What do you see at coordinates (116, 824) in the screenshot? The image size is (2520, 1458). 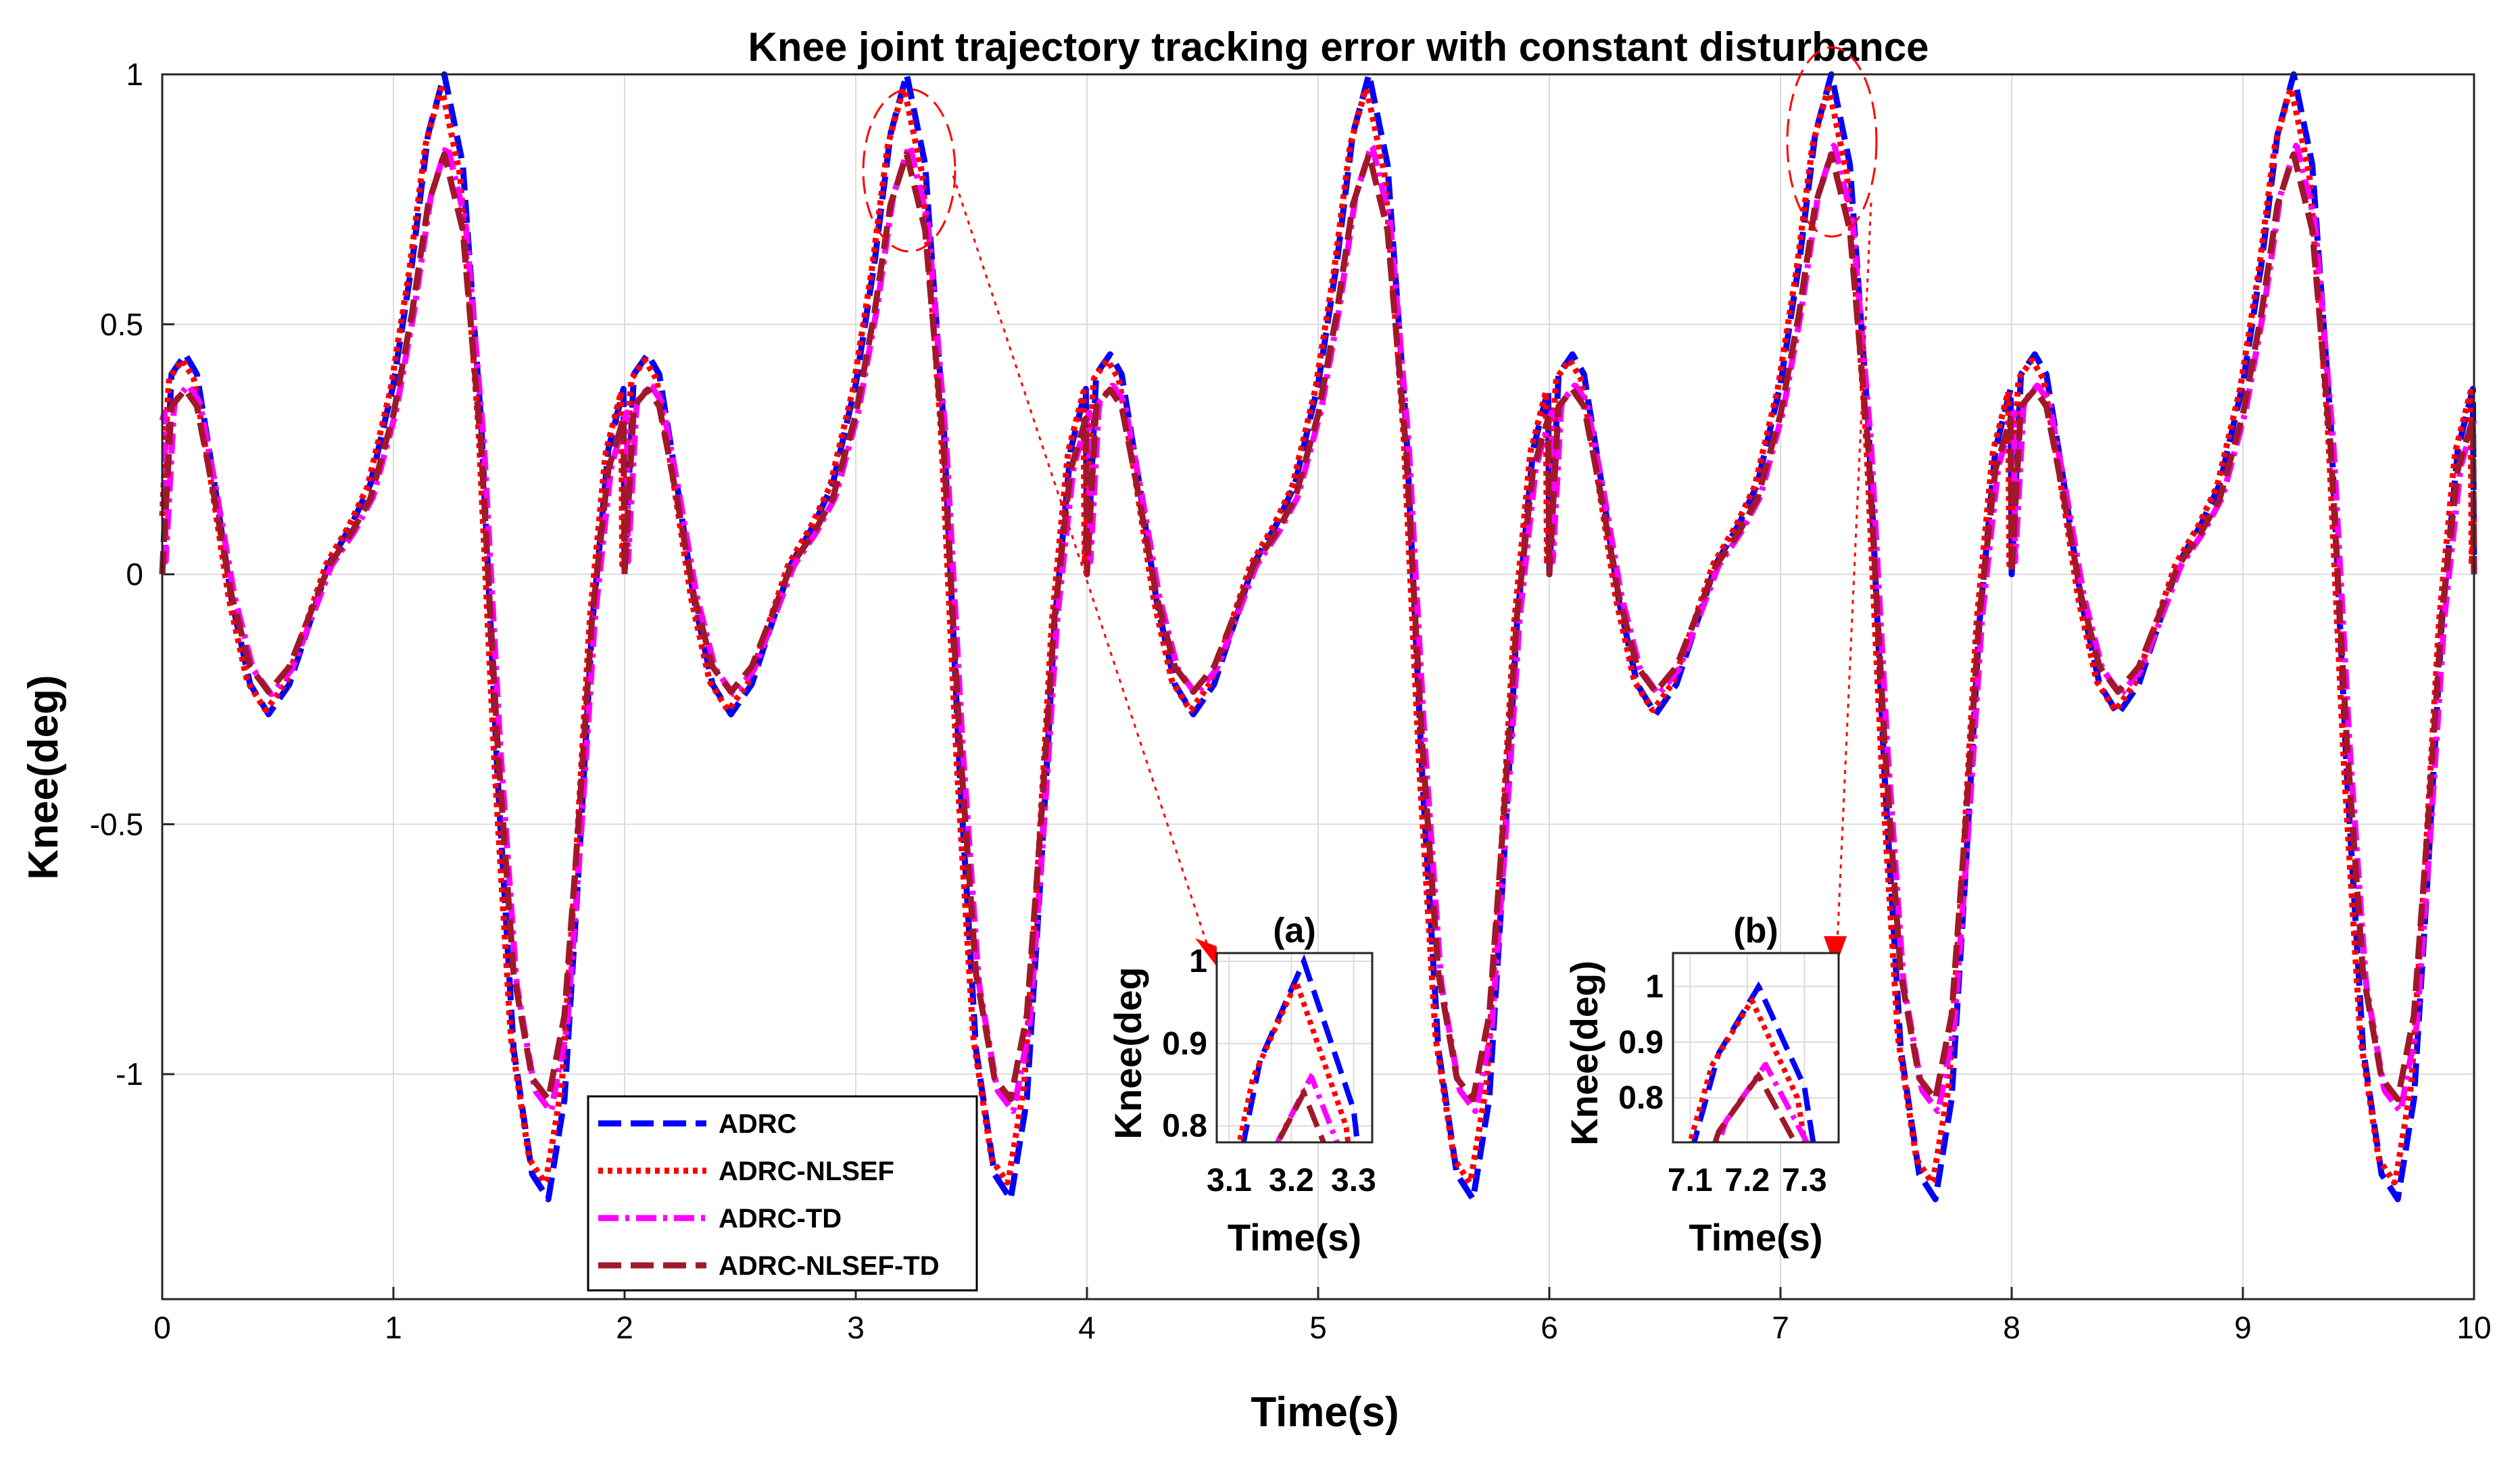 I see `y-tick-label: -0.5` at bounding box center [116, 824].